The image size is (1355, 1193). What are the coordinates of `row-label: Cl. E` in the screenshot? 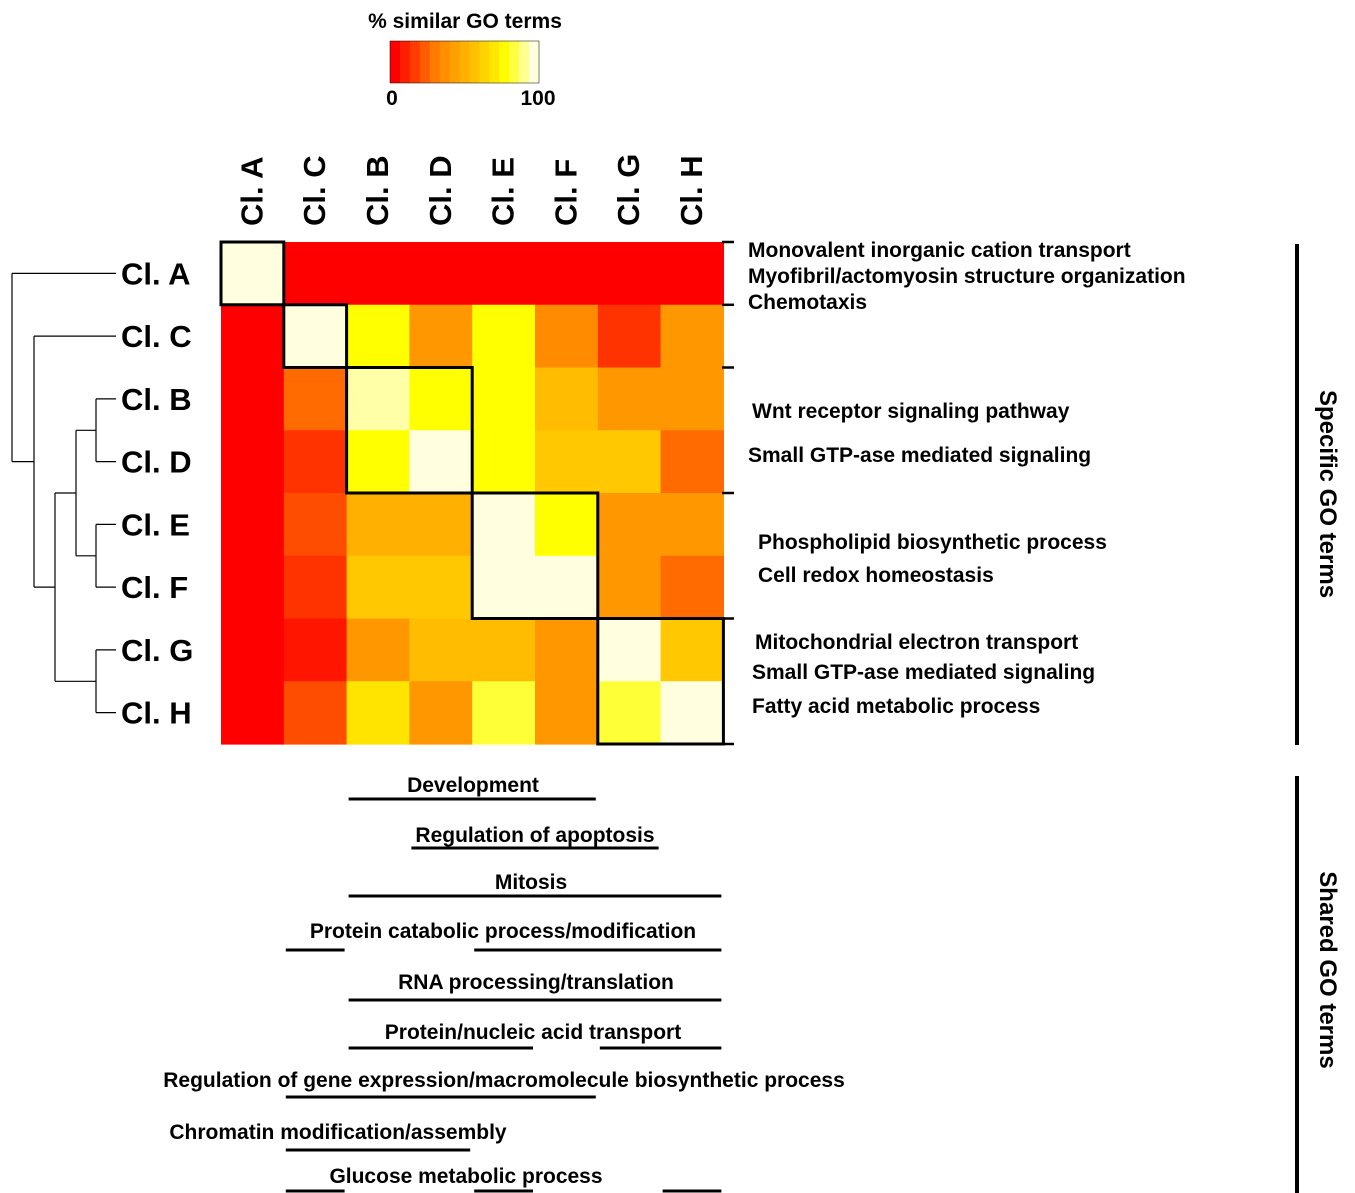 It's located at (155, 524).